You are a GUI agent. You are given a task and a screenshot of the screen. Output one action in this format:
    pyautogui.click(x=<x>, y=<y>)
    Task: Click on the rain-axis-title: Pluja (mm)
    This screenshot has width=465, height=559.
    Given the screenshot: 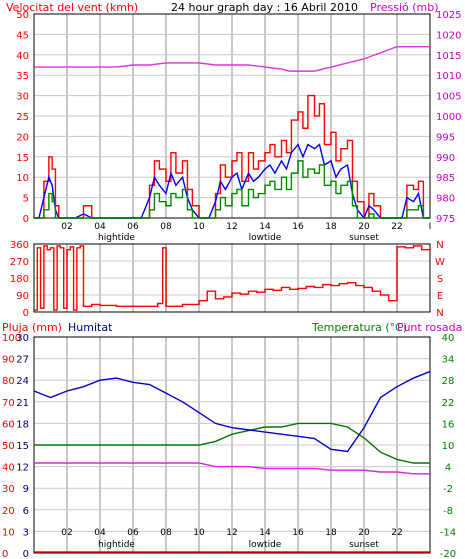 What is the action you would take?
    pyautogui.click(x=32, y=327)
    